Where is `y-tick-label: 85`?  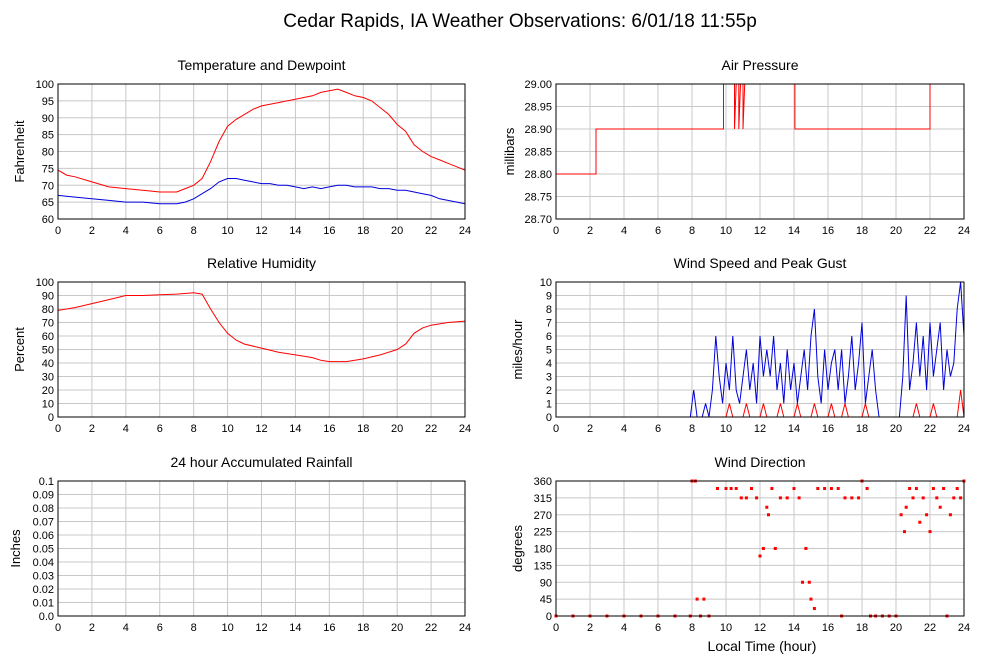 y-tick-label: 85 is located at coordinates (48, 136).